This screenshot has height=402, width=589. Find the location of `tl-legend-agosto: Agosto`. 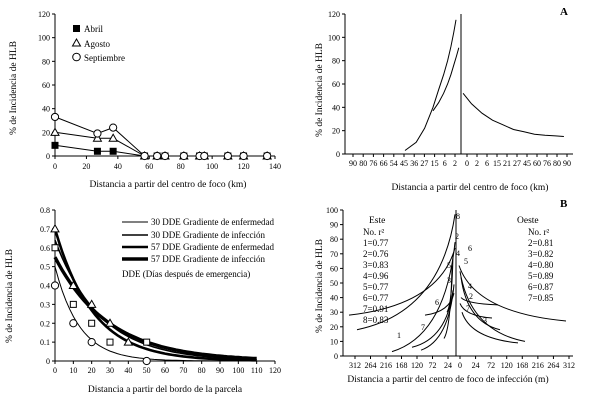

tl-legend-agosto: Agosto is located at coordinates (97, 44).